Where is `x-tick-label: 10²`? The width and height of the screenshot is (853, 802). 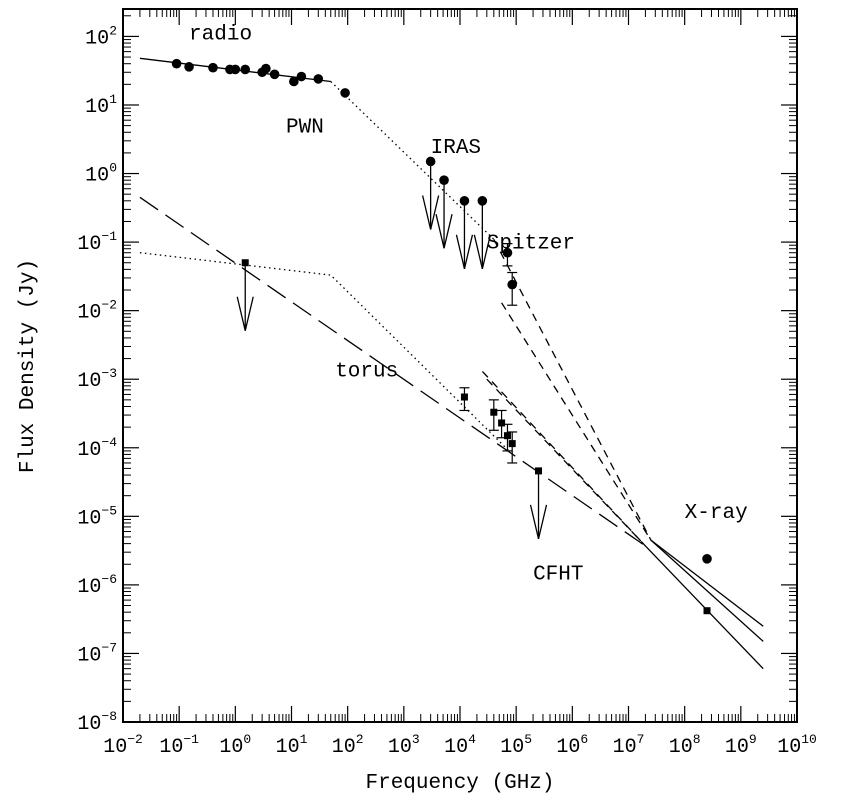
x-tick-label: 10² is located at coordinates (348, 745).